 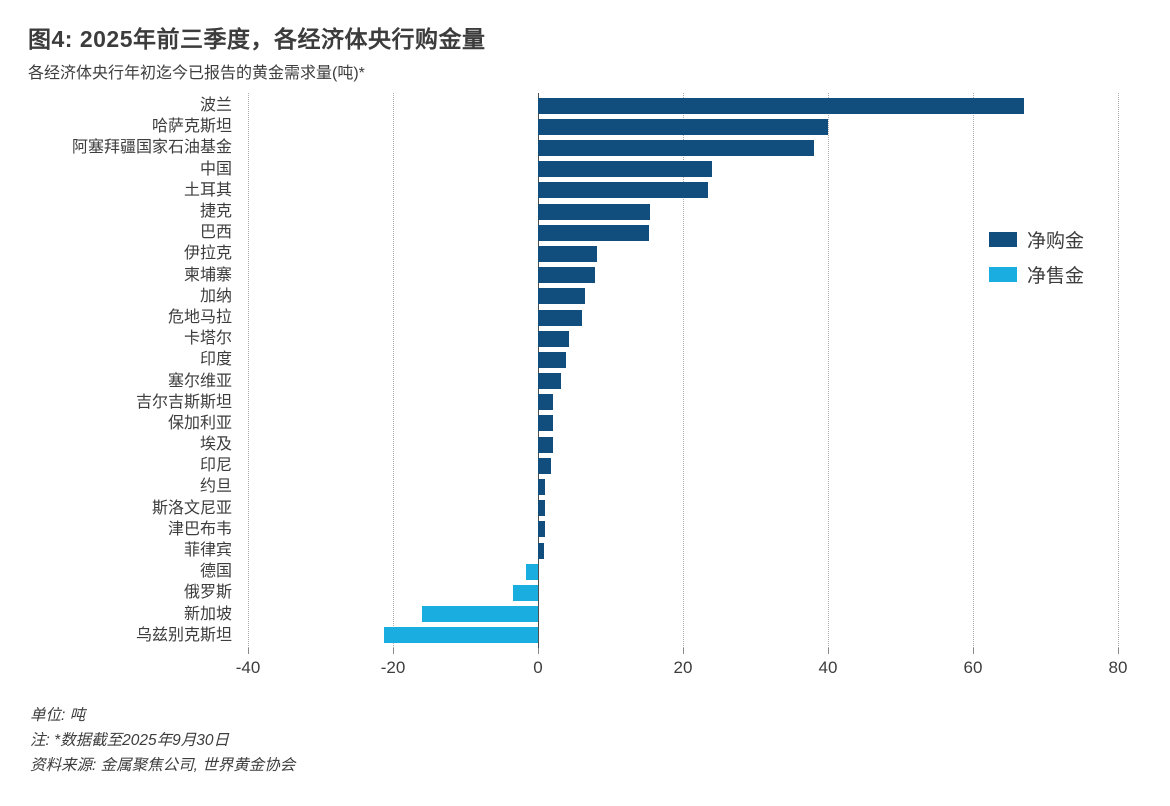 I want to click on bar-row: 柬埔寨, so click(x=585, y=275).